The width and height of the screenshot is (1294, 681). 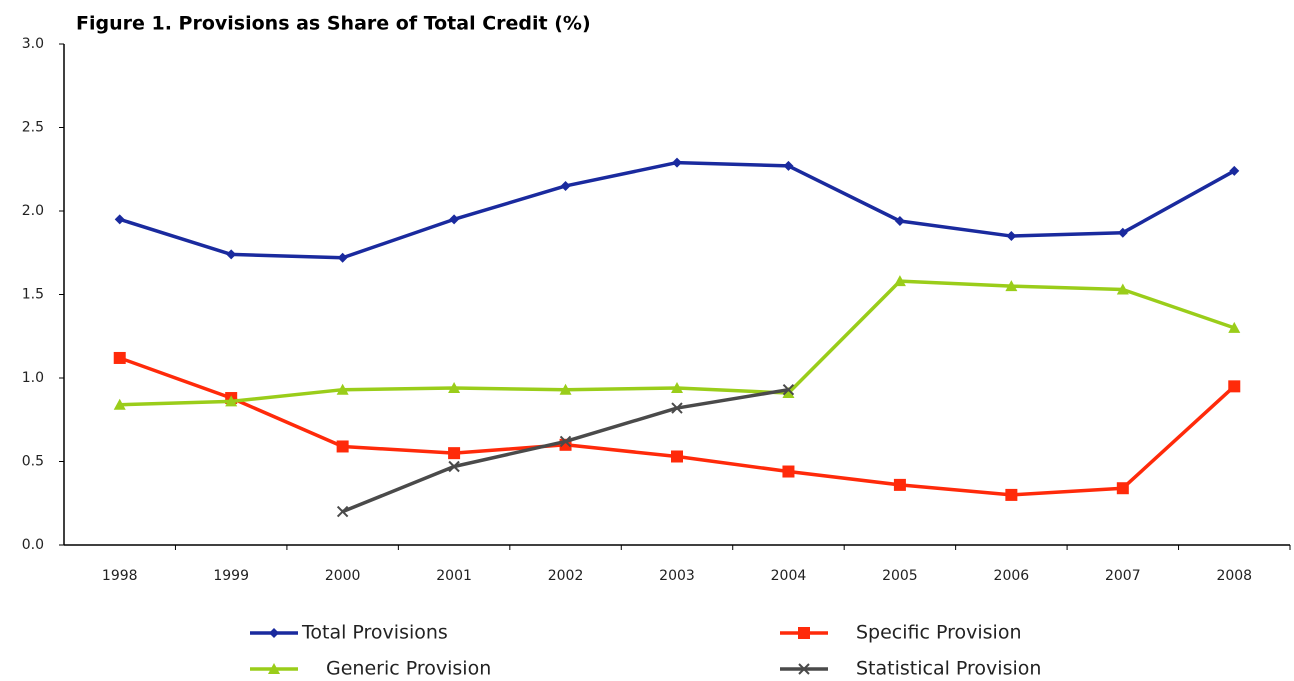 What do you see at coordinates (1012, 576) in the screenshot?
I see `x-tick-label: 2006` at bounding box center [1012, 576].